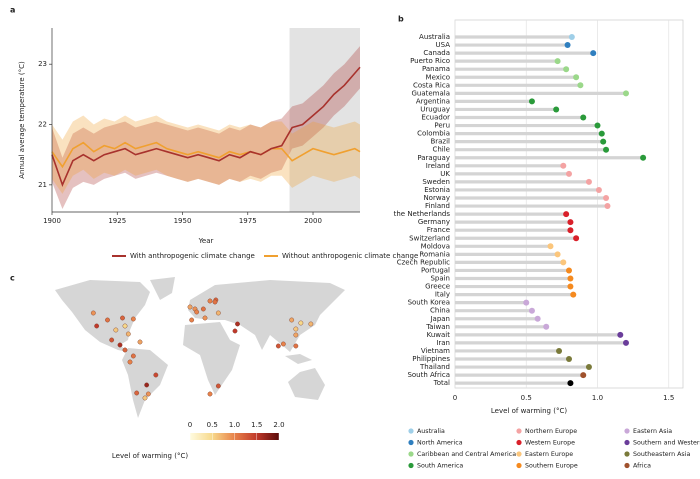  I want to click on category-label: USA, so click(443, 45).